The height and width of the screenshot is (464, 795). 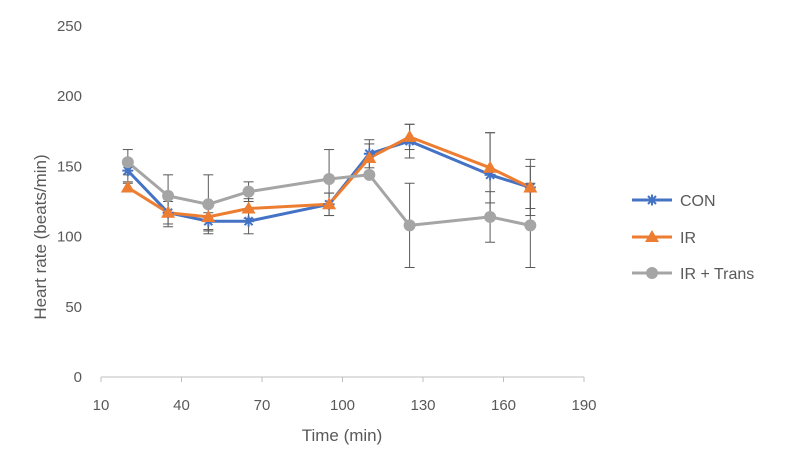 I want to click on point-con-3-d2, so click(x=248, y=221).